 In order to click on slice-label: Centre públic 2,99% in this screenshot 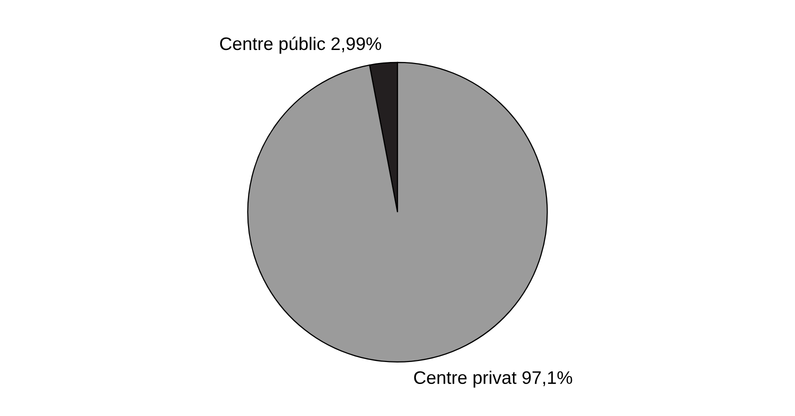, I will do `click(301, 45)`.